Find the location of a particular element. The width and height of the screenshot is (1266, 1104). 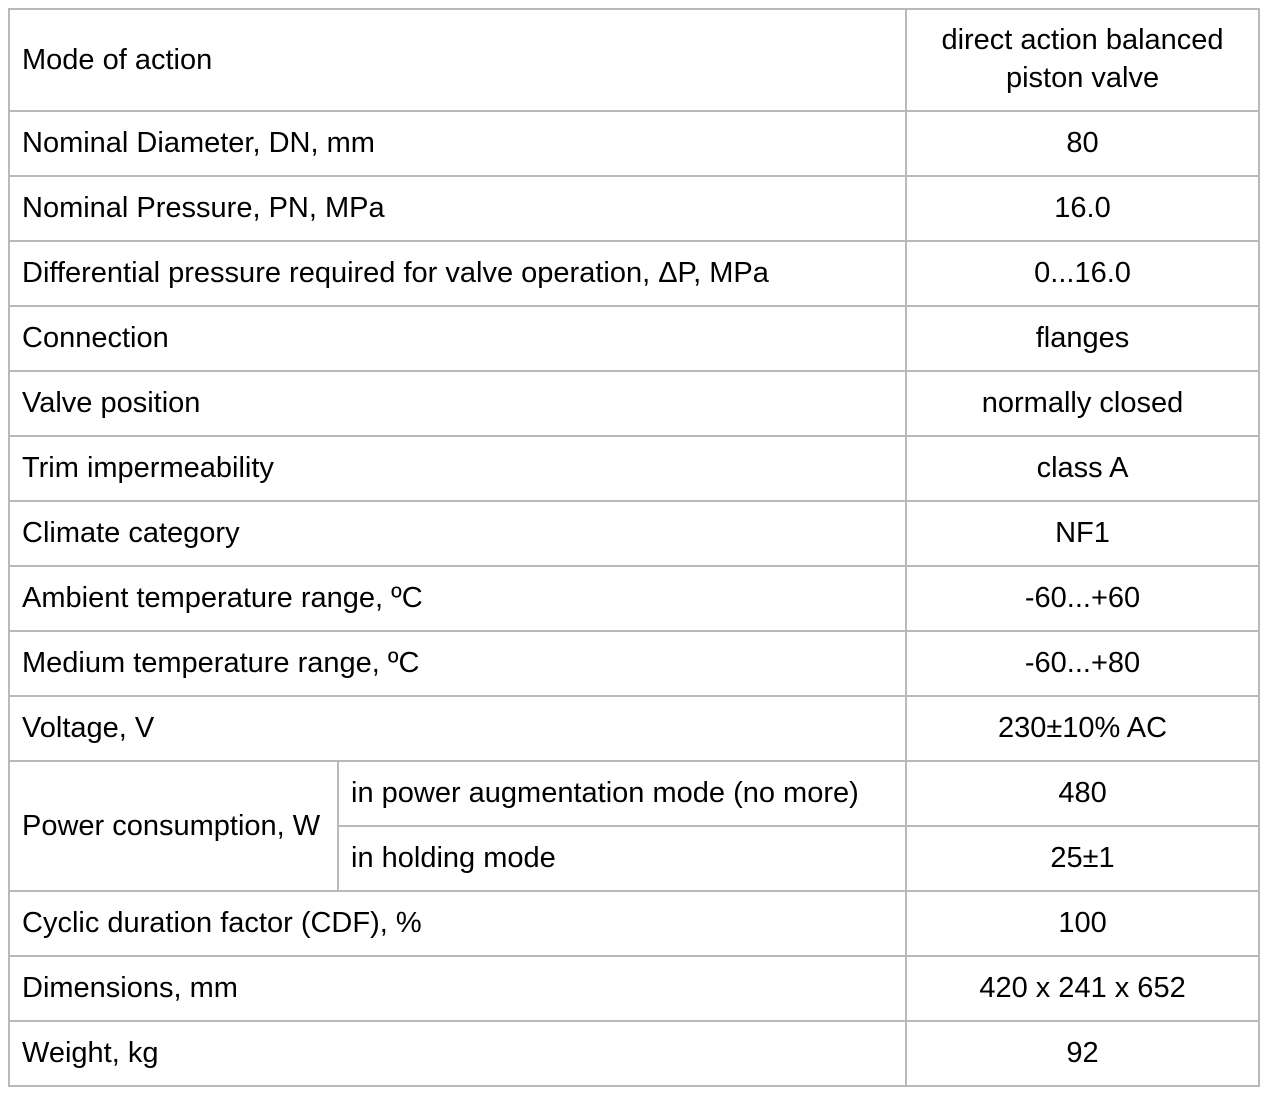

row-value: 16.0 is located at coordinates (1083, 208).